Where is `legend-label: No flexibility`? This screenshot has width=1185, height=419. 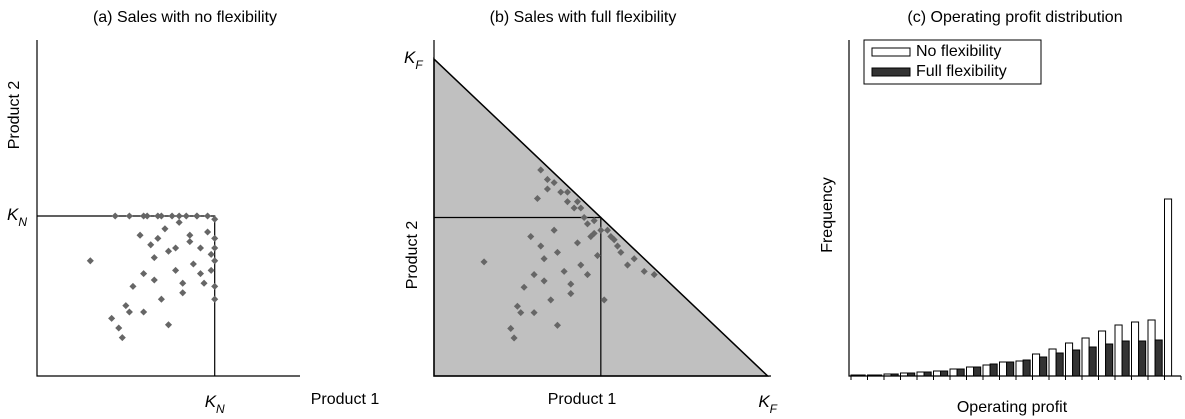 legend-label: No flexibility is located at coordinates (958, 51).